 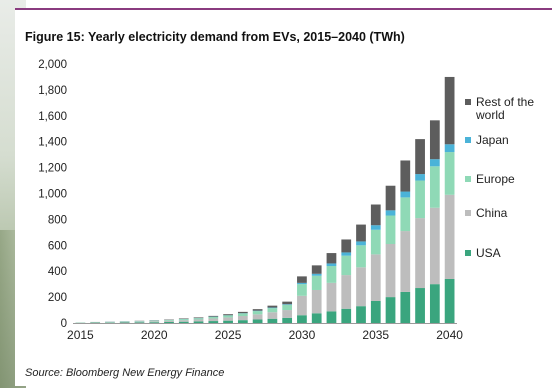 I want to click on bar-segment-usa-2019, so click(x=139, y=322).